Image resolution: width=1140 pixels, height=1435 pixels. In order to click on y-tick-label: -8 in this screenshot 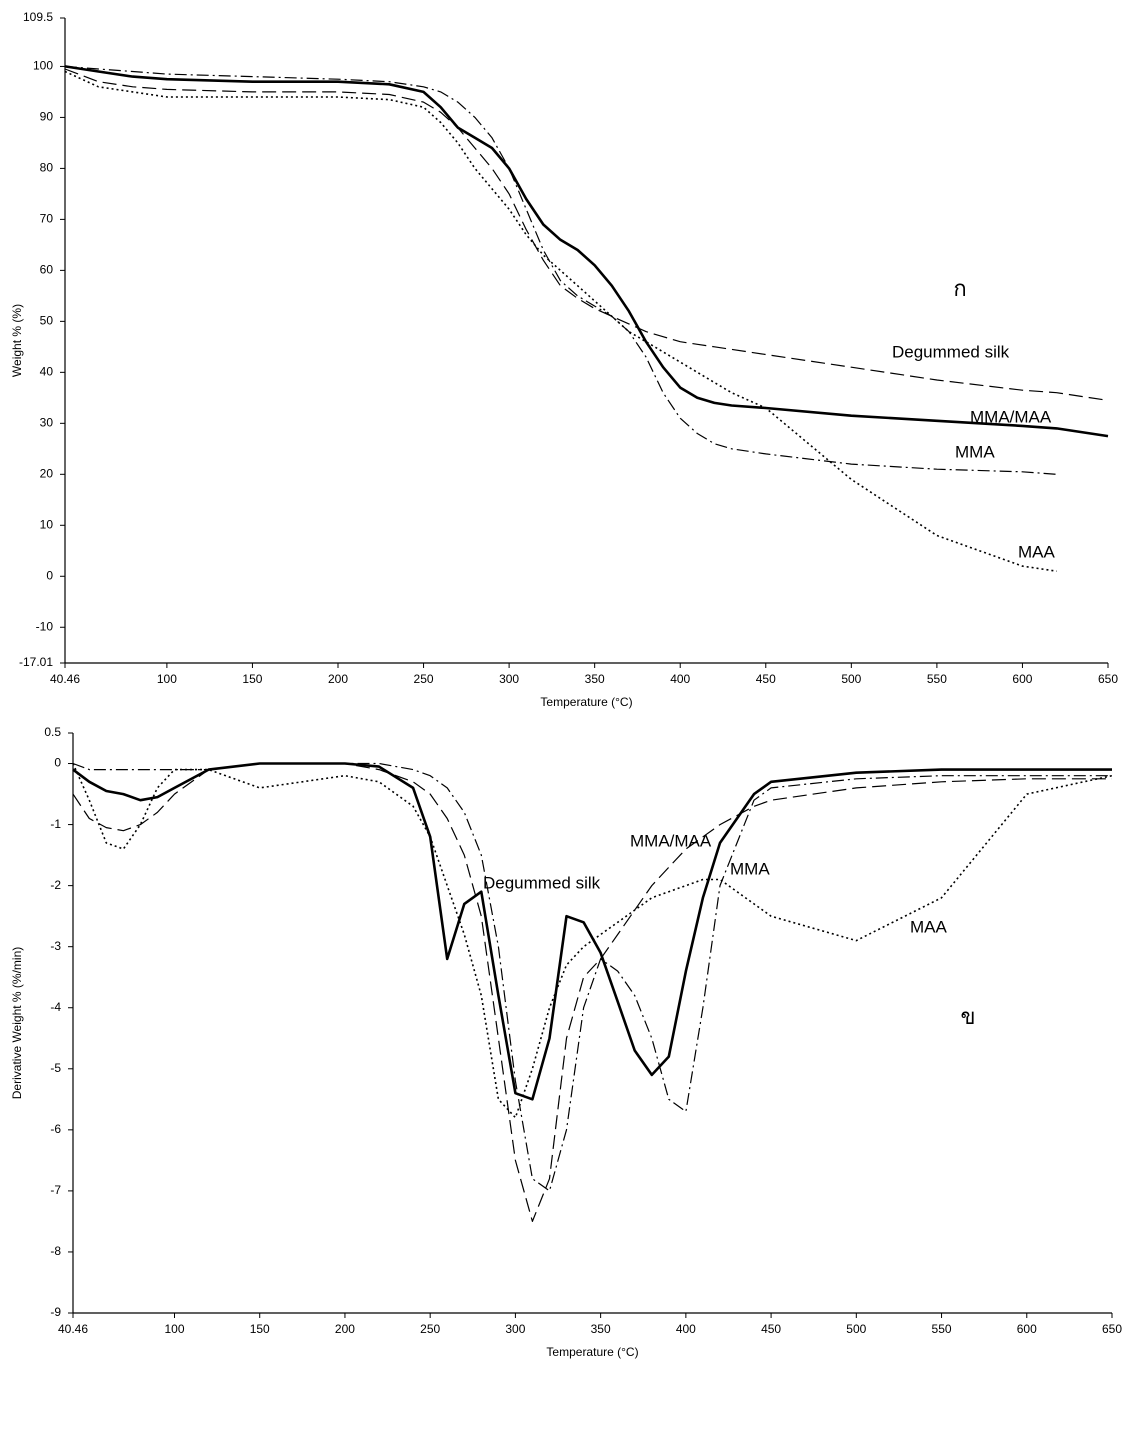, I will do `click(55, 1251)`.